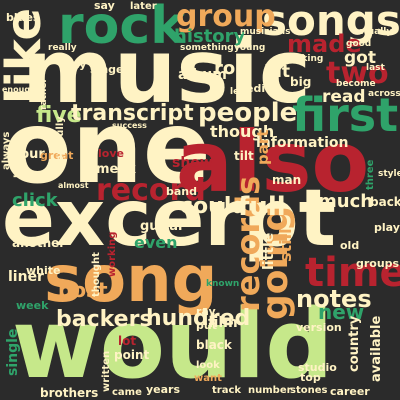  Describe the element at coordinates (112, 254) in the screenshot. I see `word-working: working` at that location.